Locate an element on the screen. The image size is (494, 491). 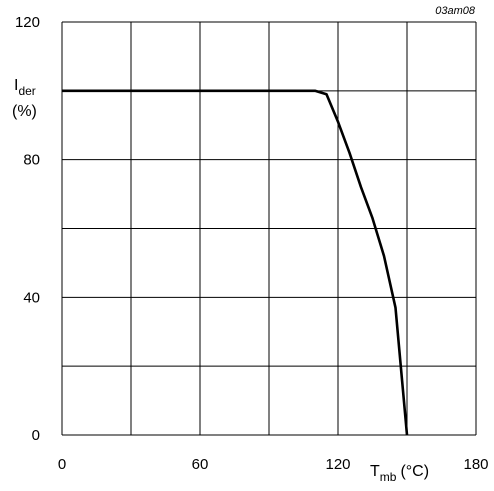
x-axis-label: Tmb (°C) is located at coordinates (399, 473).